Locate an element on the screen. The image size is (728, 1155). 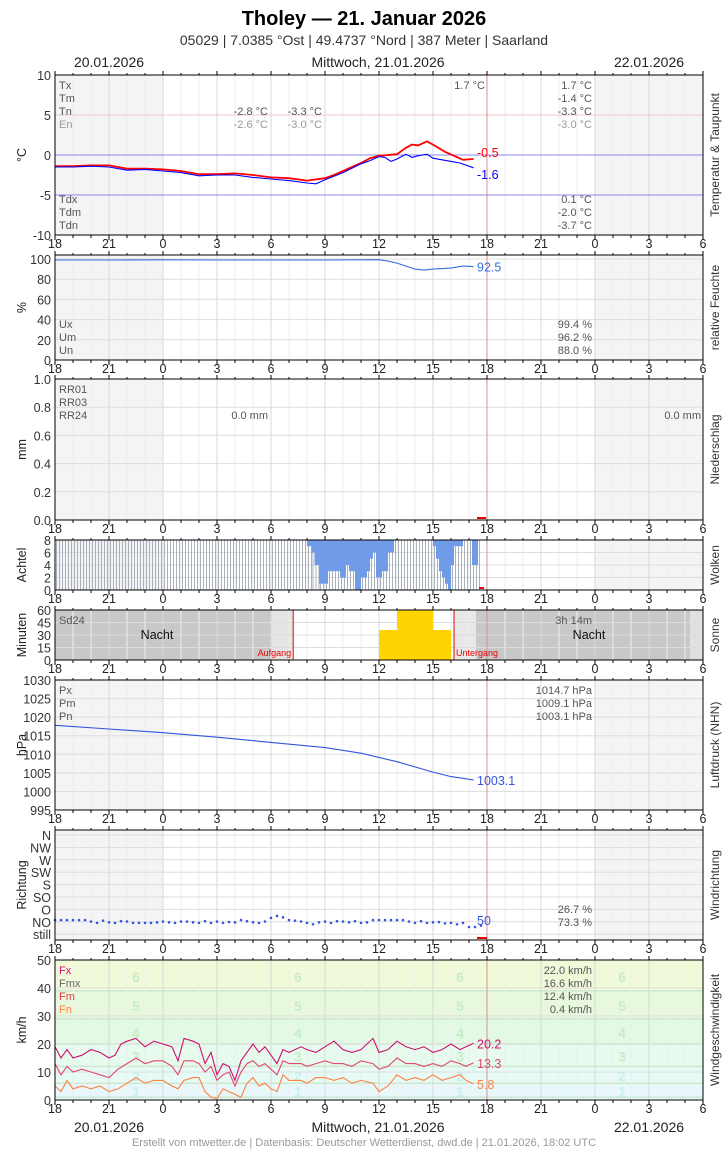
beaufort-label: 2 is located at coordinates (298, 1076).